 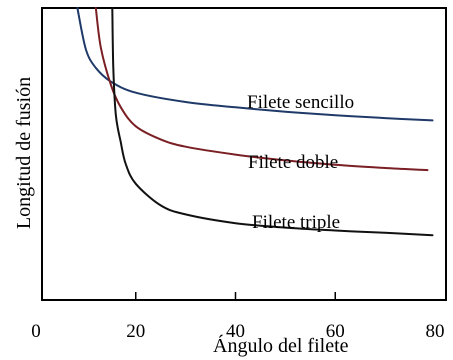 What do you see at coordinates (435, 331) in the screenshot?
I see `x-tick-label: 80` at bounding box center [435, 331].